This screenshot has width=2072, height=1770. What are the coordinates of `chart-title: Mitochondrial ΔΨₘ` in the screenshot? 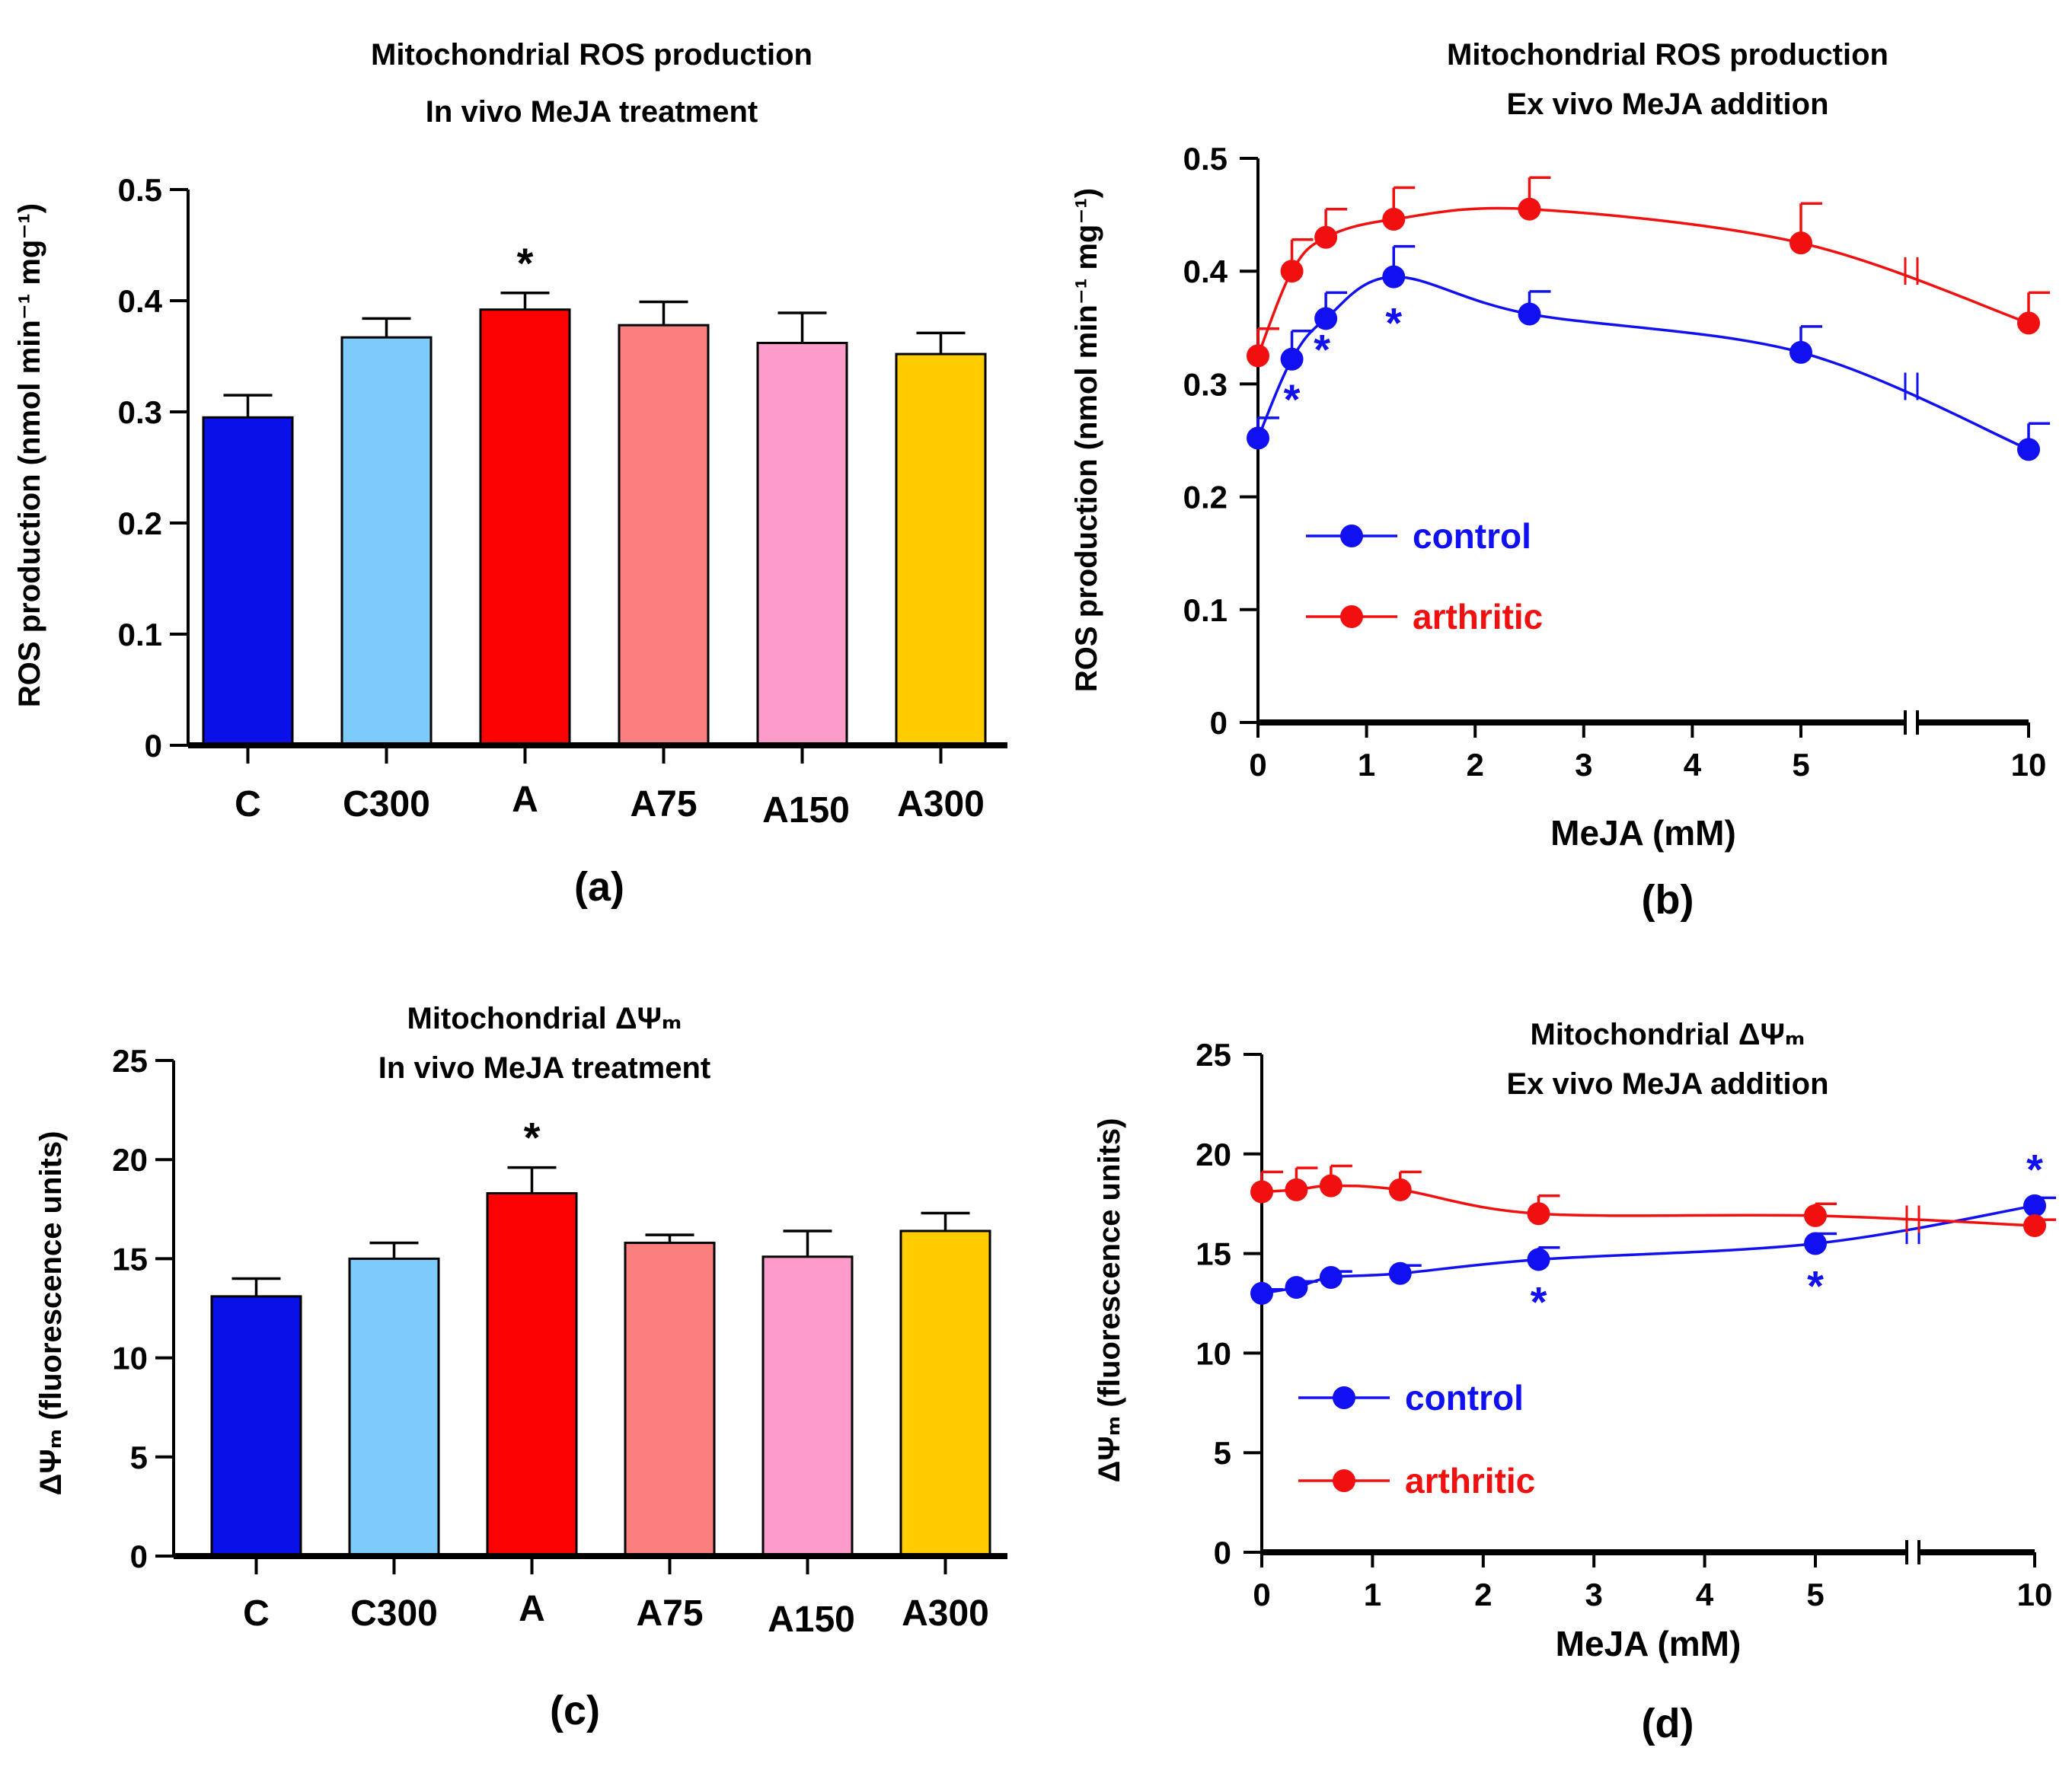 It's located at (544, 1018).